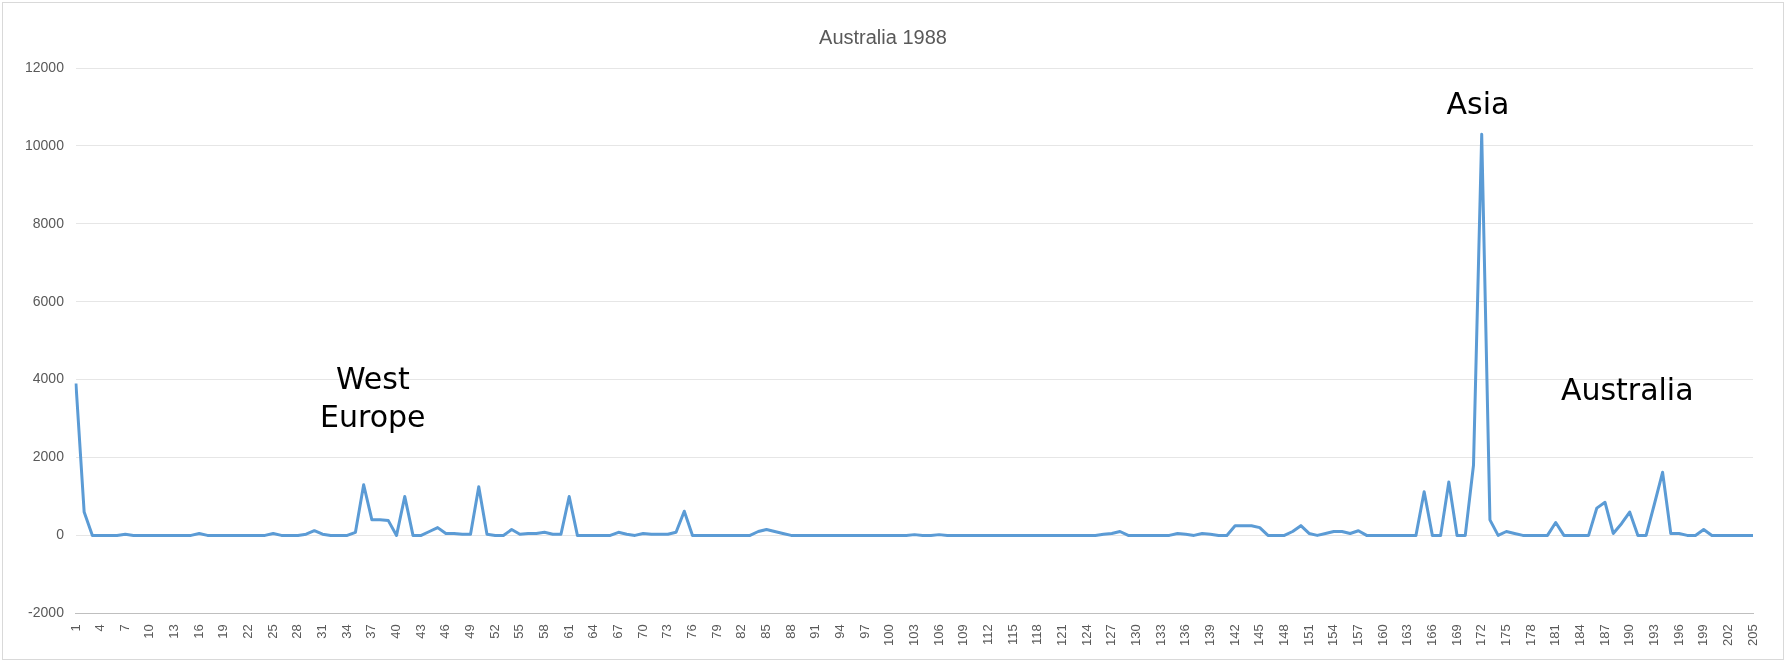 Image resolution: width=1787 pixels, height=664 pixels. What do you see at coordinates (1407, 635) in the screenshot?
I see `x-tick-label: 163` at bounding box center [1407, 635].